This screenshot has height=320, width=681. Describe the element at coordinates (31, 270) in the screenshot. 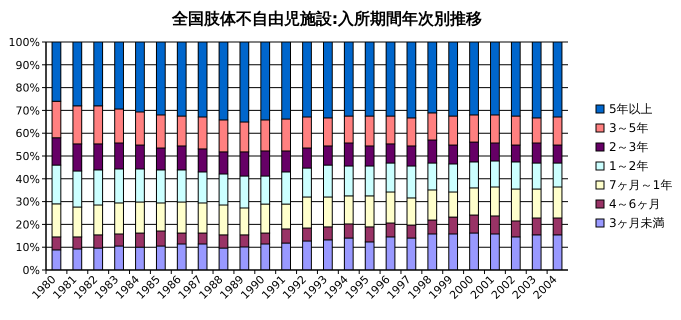

I see `y-tick-label: 0%` at that location.